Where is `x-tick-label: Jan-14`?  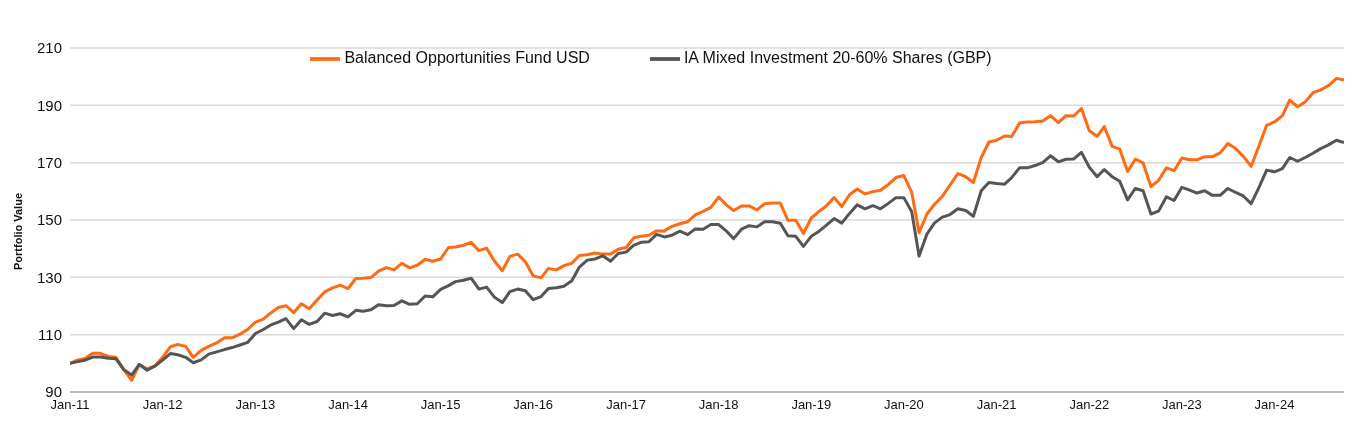 x-tick-label: Jan-14 is located at coordinates (348, 405).